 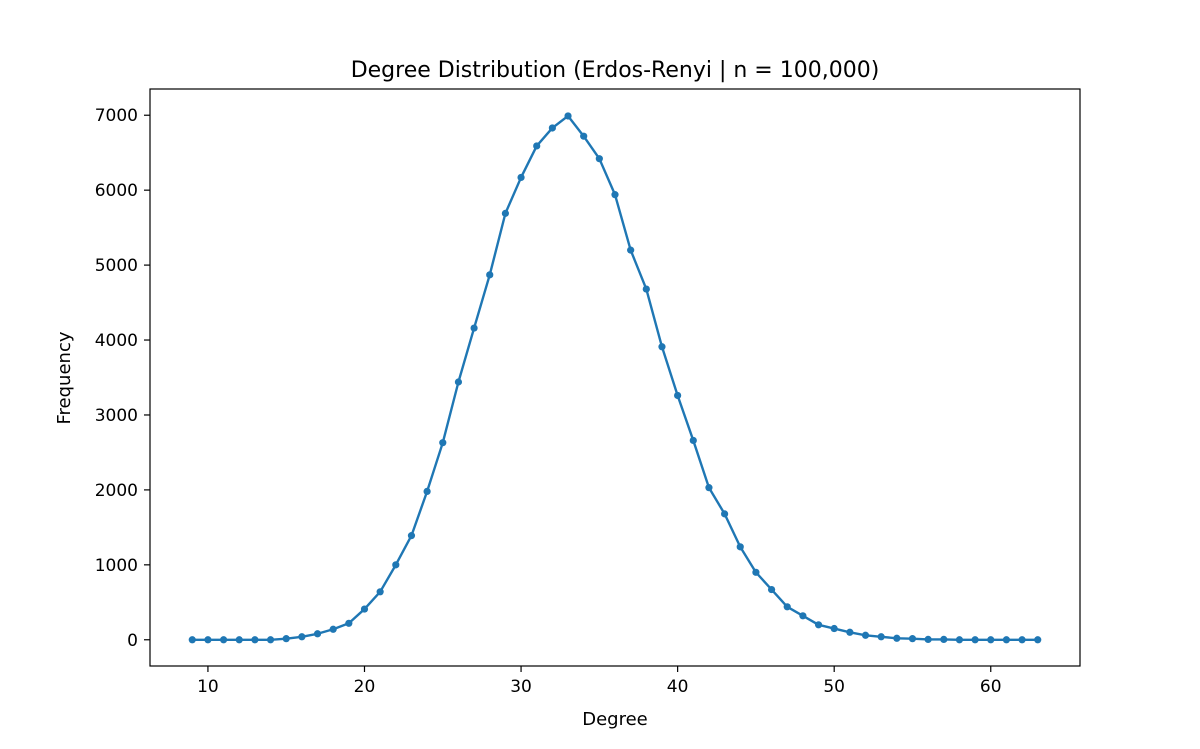 What do you see at coordinates (116, 491) in the screenshot?
I see `y-tick-label: 2000` at bounding box center [116, 491].